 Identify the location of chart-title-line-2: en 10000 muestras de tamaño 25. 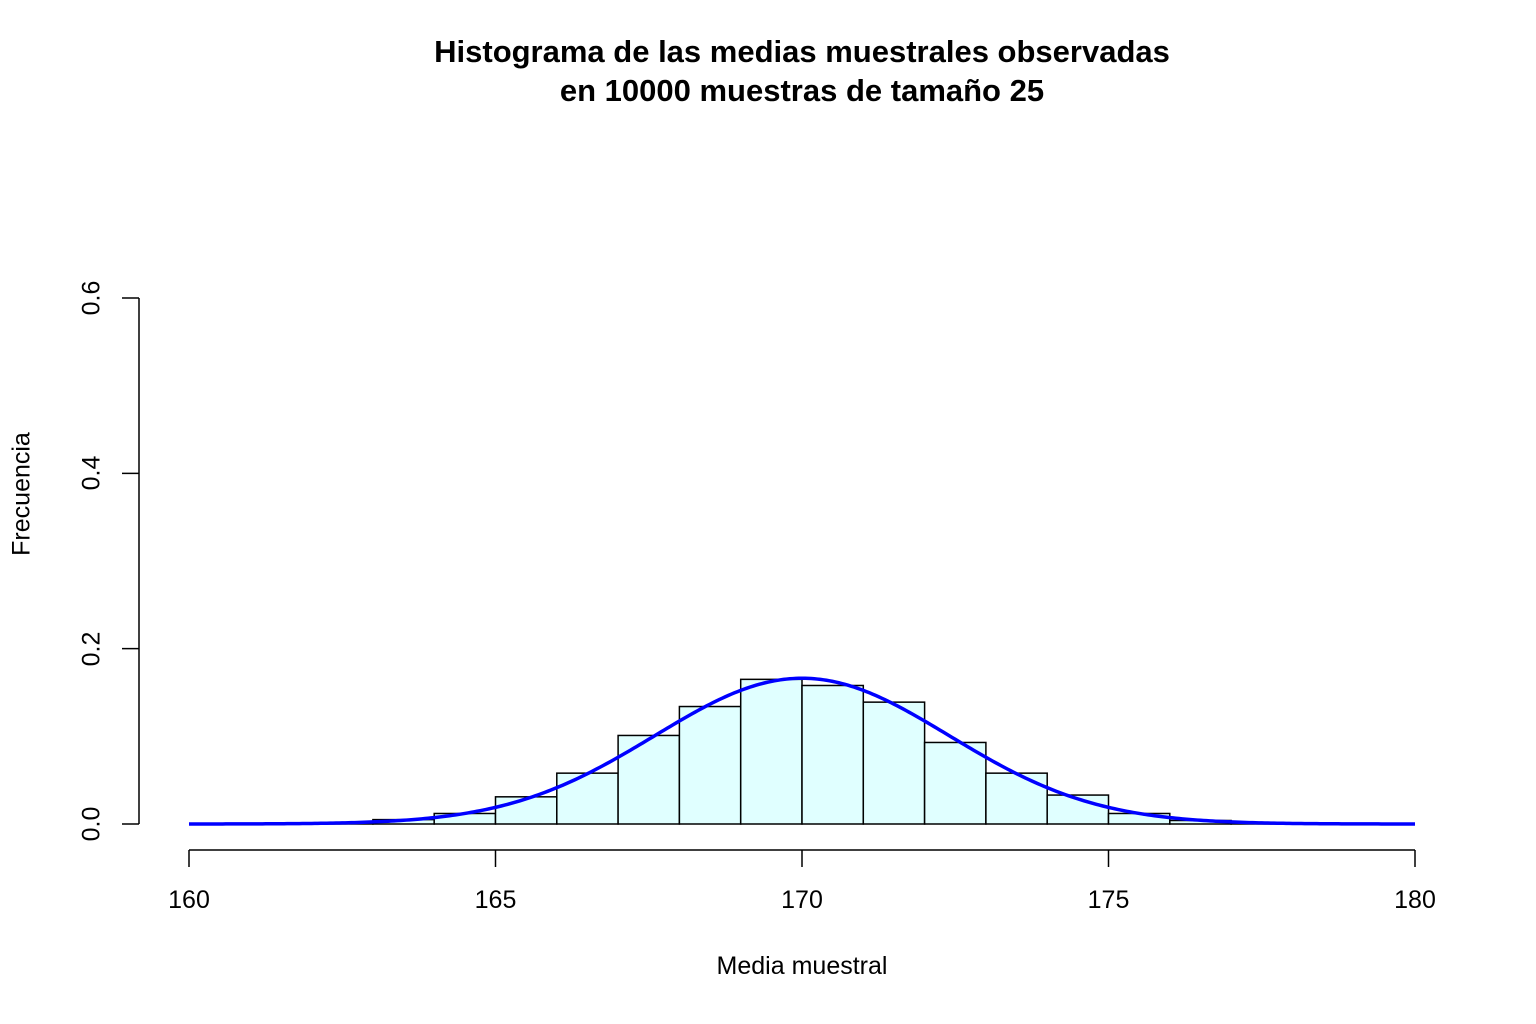
(802, 90).